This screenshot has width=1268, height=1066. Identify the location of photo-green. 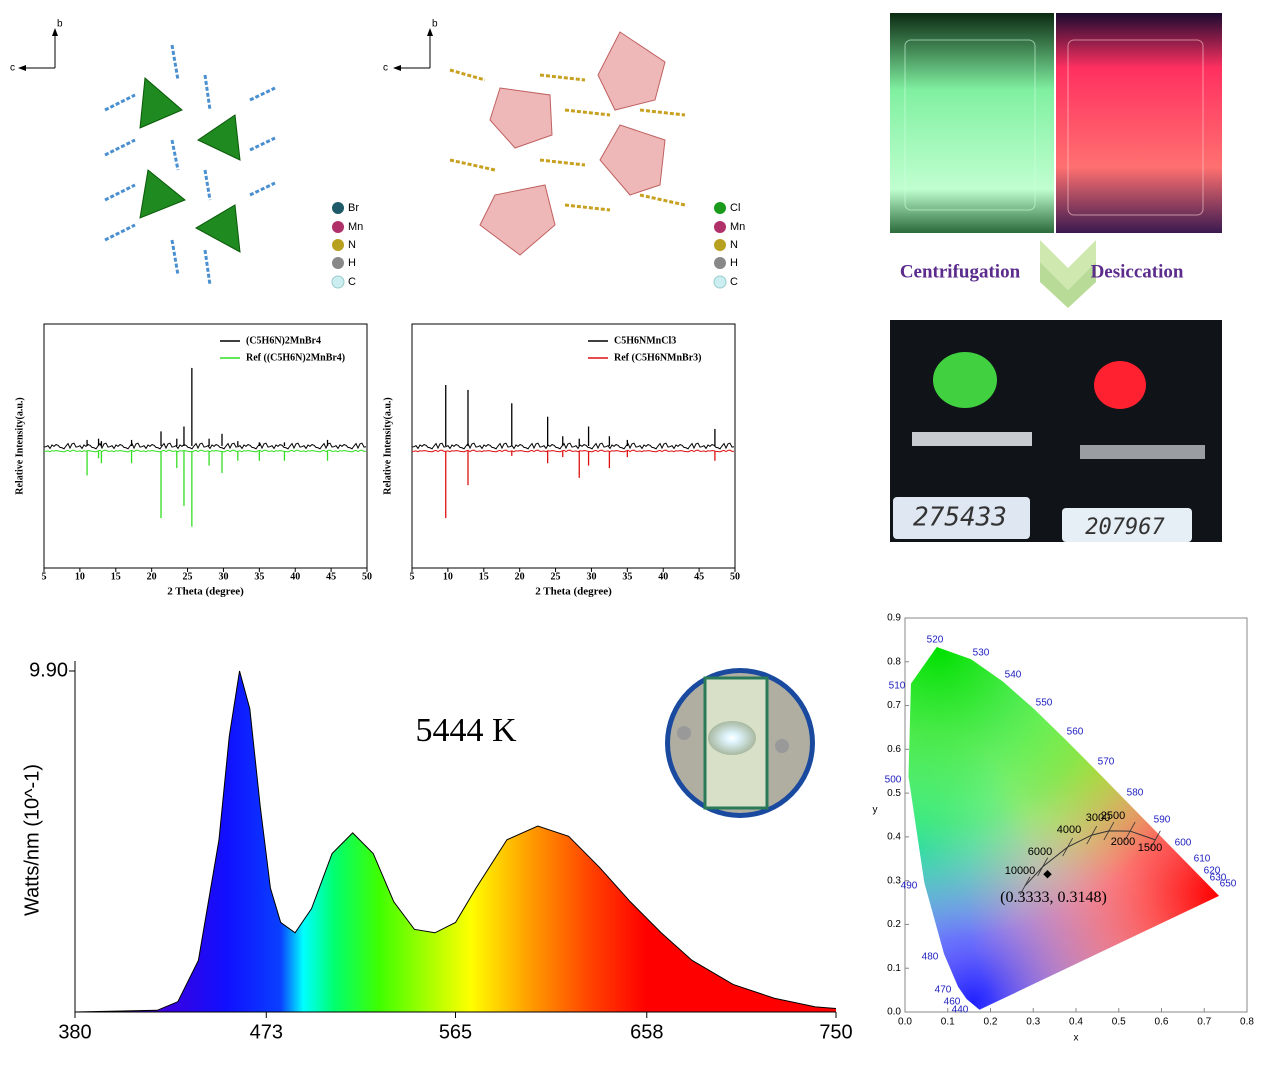
(972, 123).